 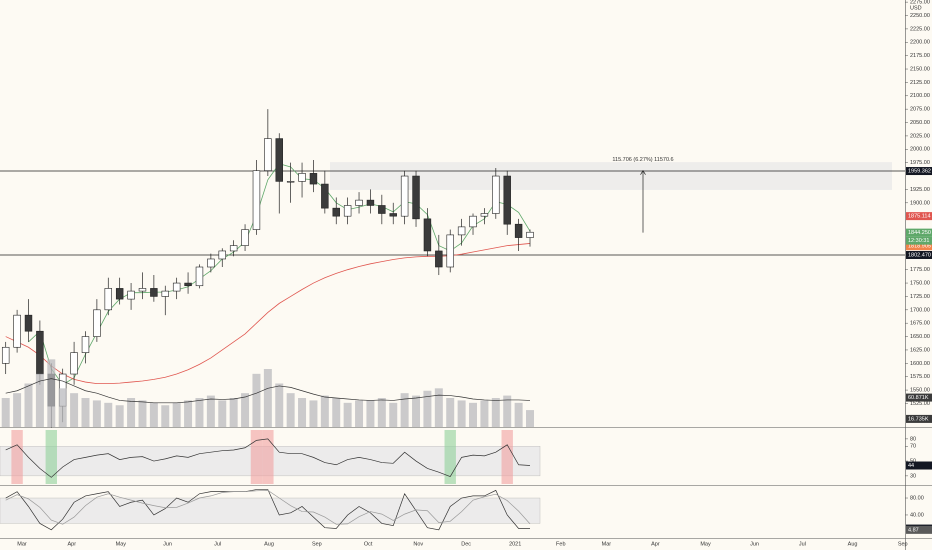 I want to click on y-tick-label: 2025.00, so click(x=920, y=136).